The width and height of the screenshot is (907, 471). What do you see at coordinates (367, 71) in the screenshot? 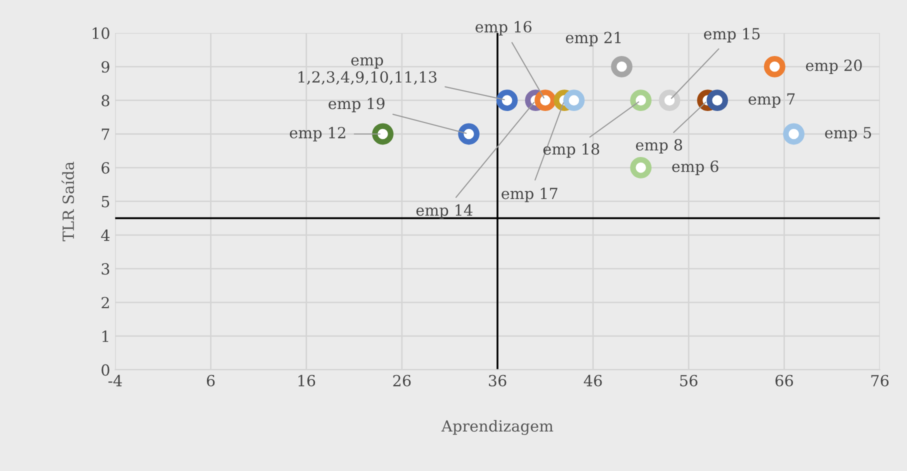
I see `annotation: emp 1,2,3,4,9,10,11,13` at bounding box center [367, 71].